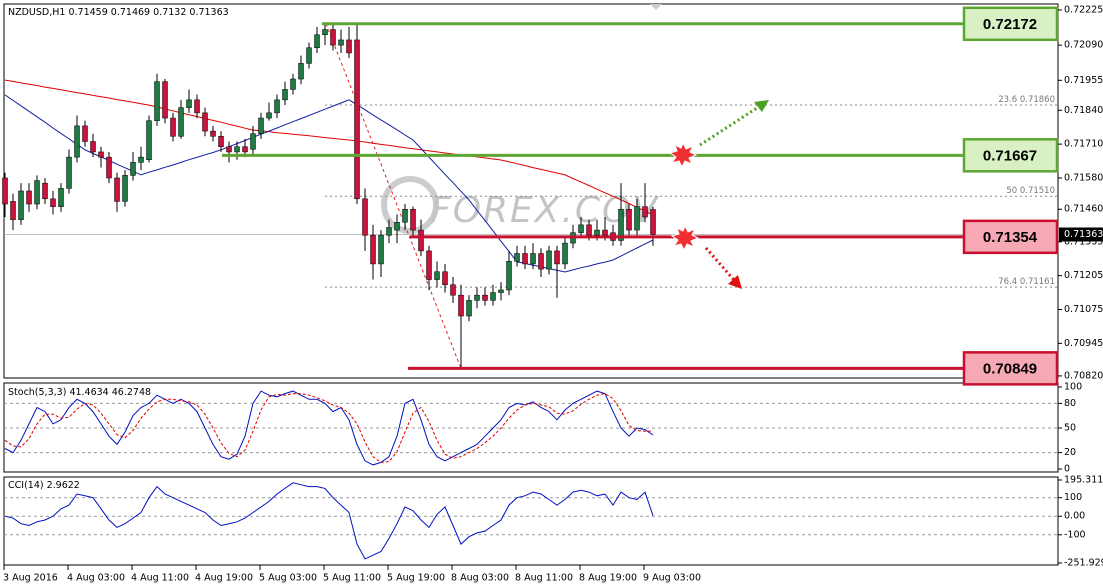 This screenshot has height=588, width=1103. I want to click on indicator-header: CCI(14) 2.9622, so click(44, 485).